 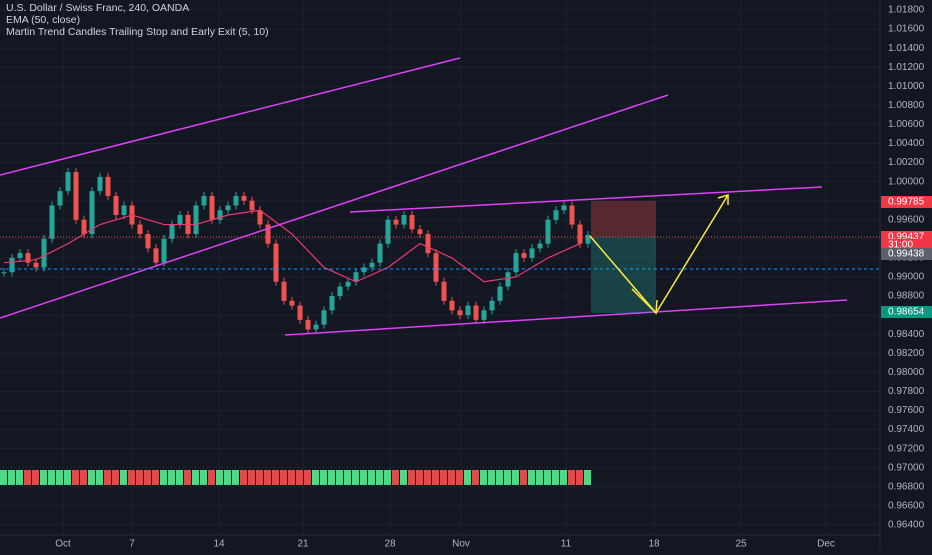 What do you see at coordinates (906, 143) in the screenshot?
I see `price-label: 1.00400` at bounding box center [906, 143].